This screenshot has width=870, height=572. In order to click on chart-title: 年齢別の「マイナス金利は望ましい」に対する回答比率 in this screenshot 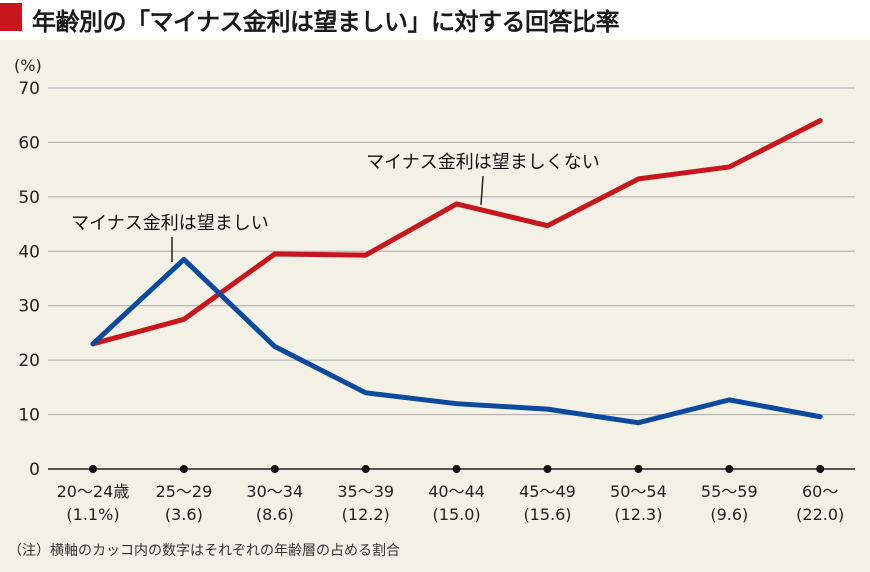, I will do `click(326, 22)`.